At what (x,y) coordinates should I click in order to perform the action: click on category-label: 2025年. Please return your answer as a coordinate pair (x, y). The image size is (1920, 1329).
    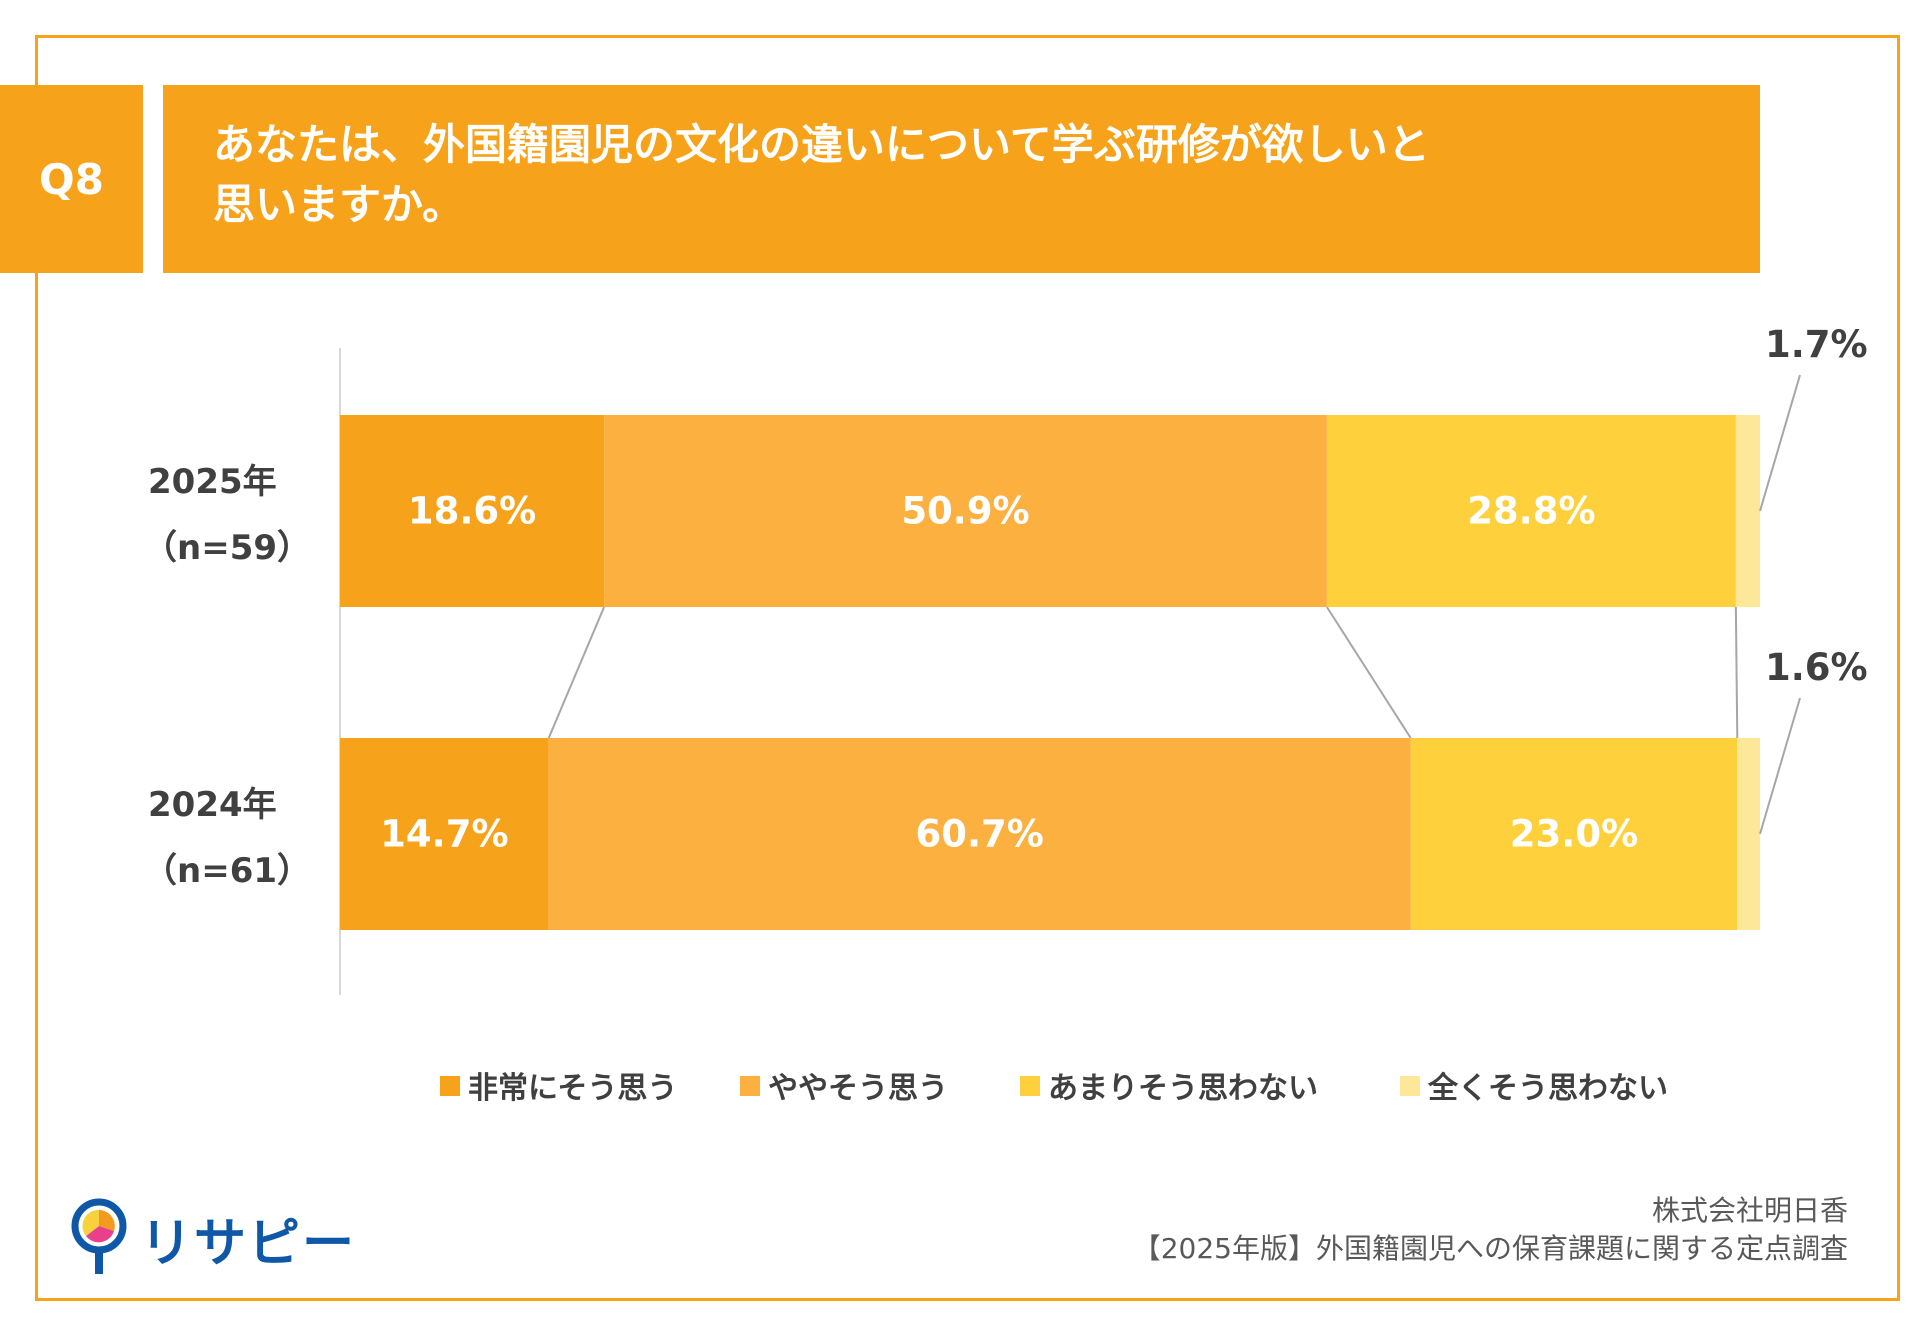
    Looking at the image, I should click on (212, 482).